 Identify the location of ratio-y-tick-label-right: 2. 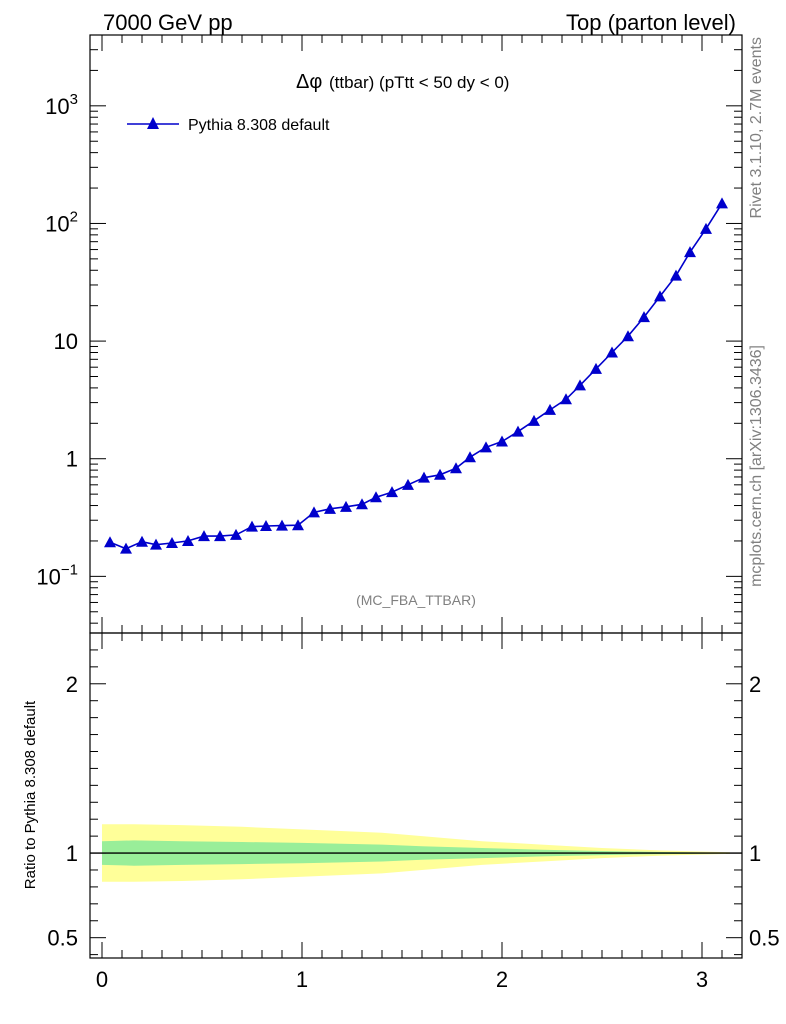
(755, 684).